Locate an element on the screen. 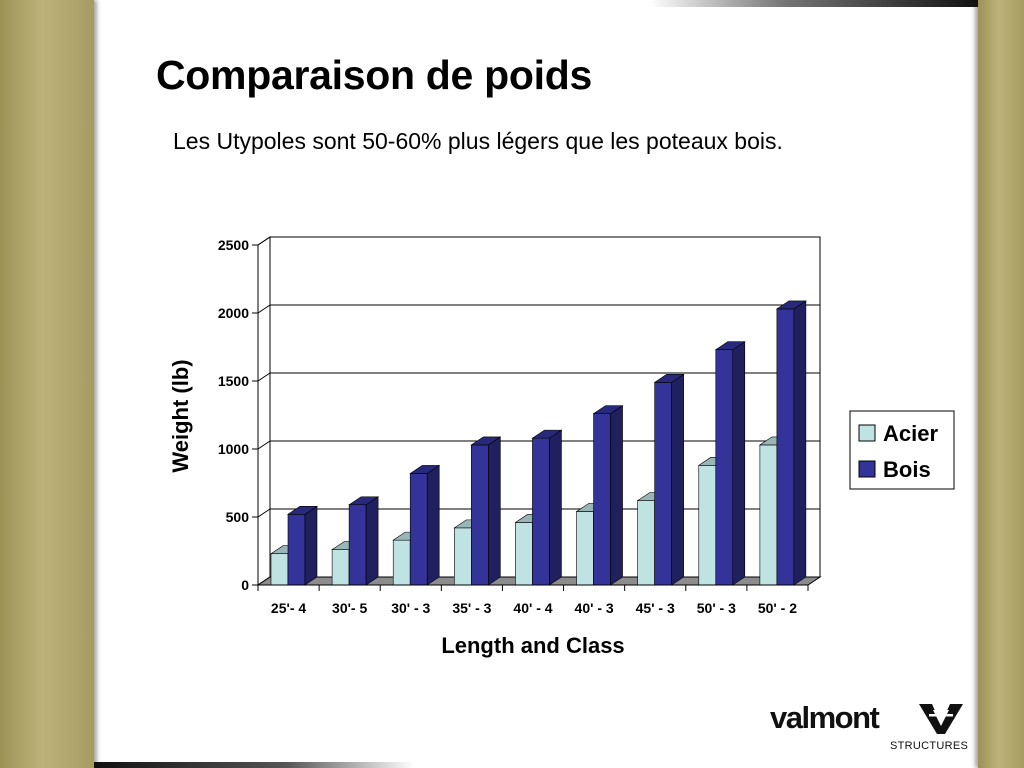 This screenshot has width=1024, height=768. x-tick-label: 40' - 3 is located at coordinates (594, 608).